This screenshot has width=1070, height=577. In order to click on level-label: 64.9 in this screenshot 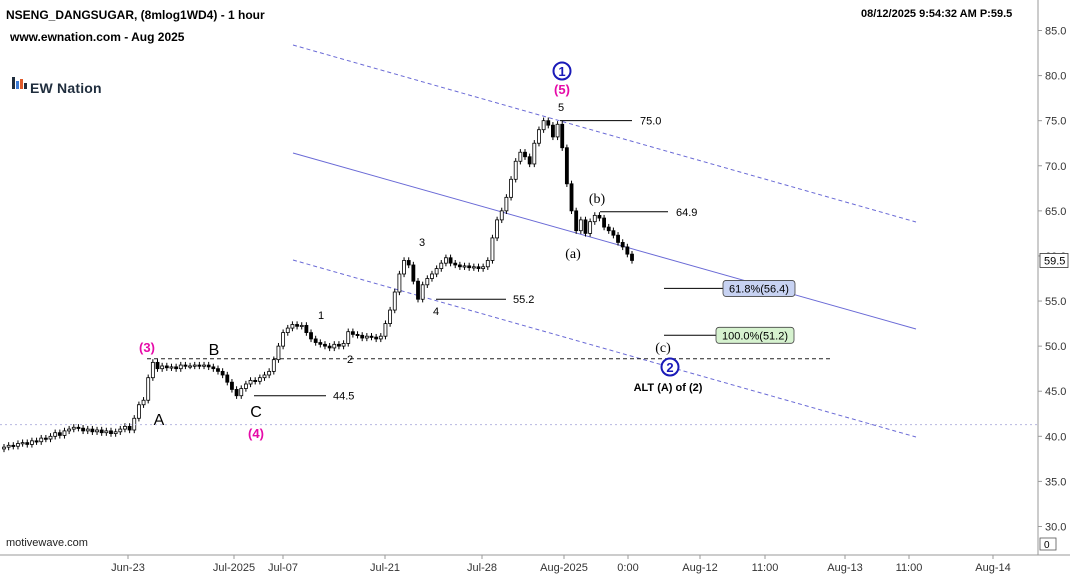, I will do `click(686, 213)`.